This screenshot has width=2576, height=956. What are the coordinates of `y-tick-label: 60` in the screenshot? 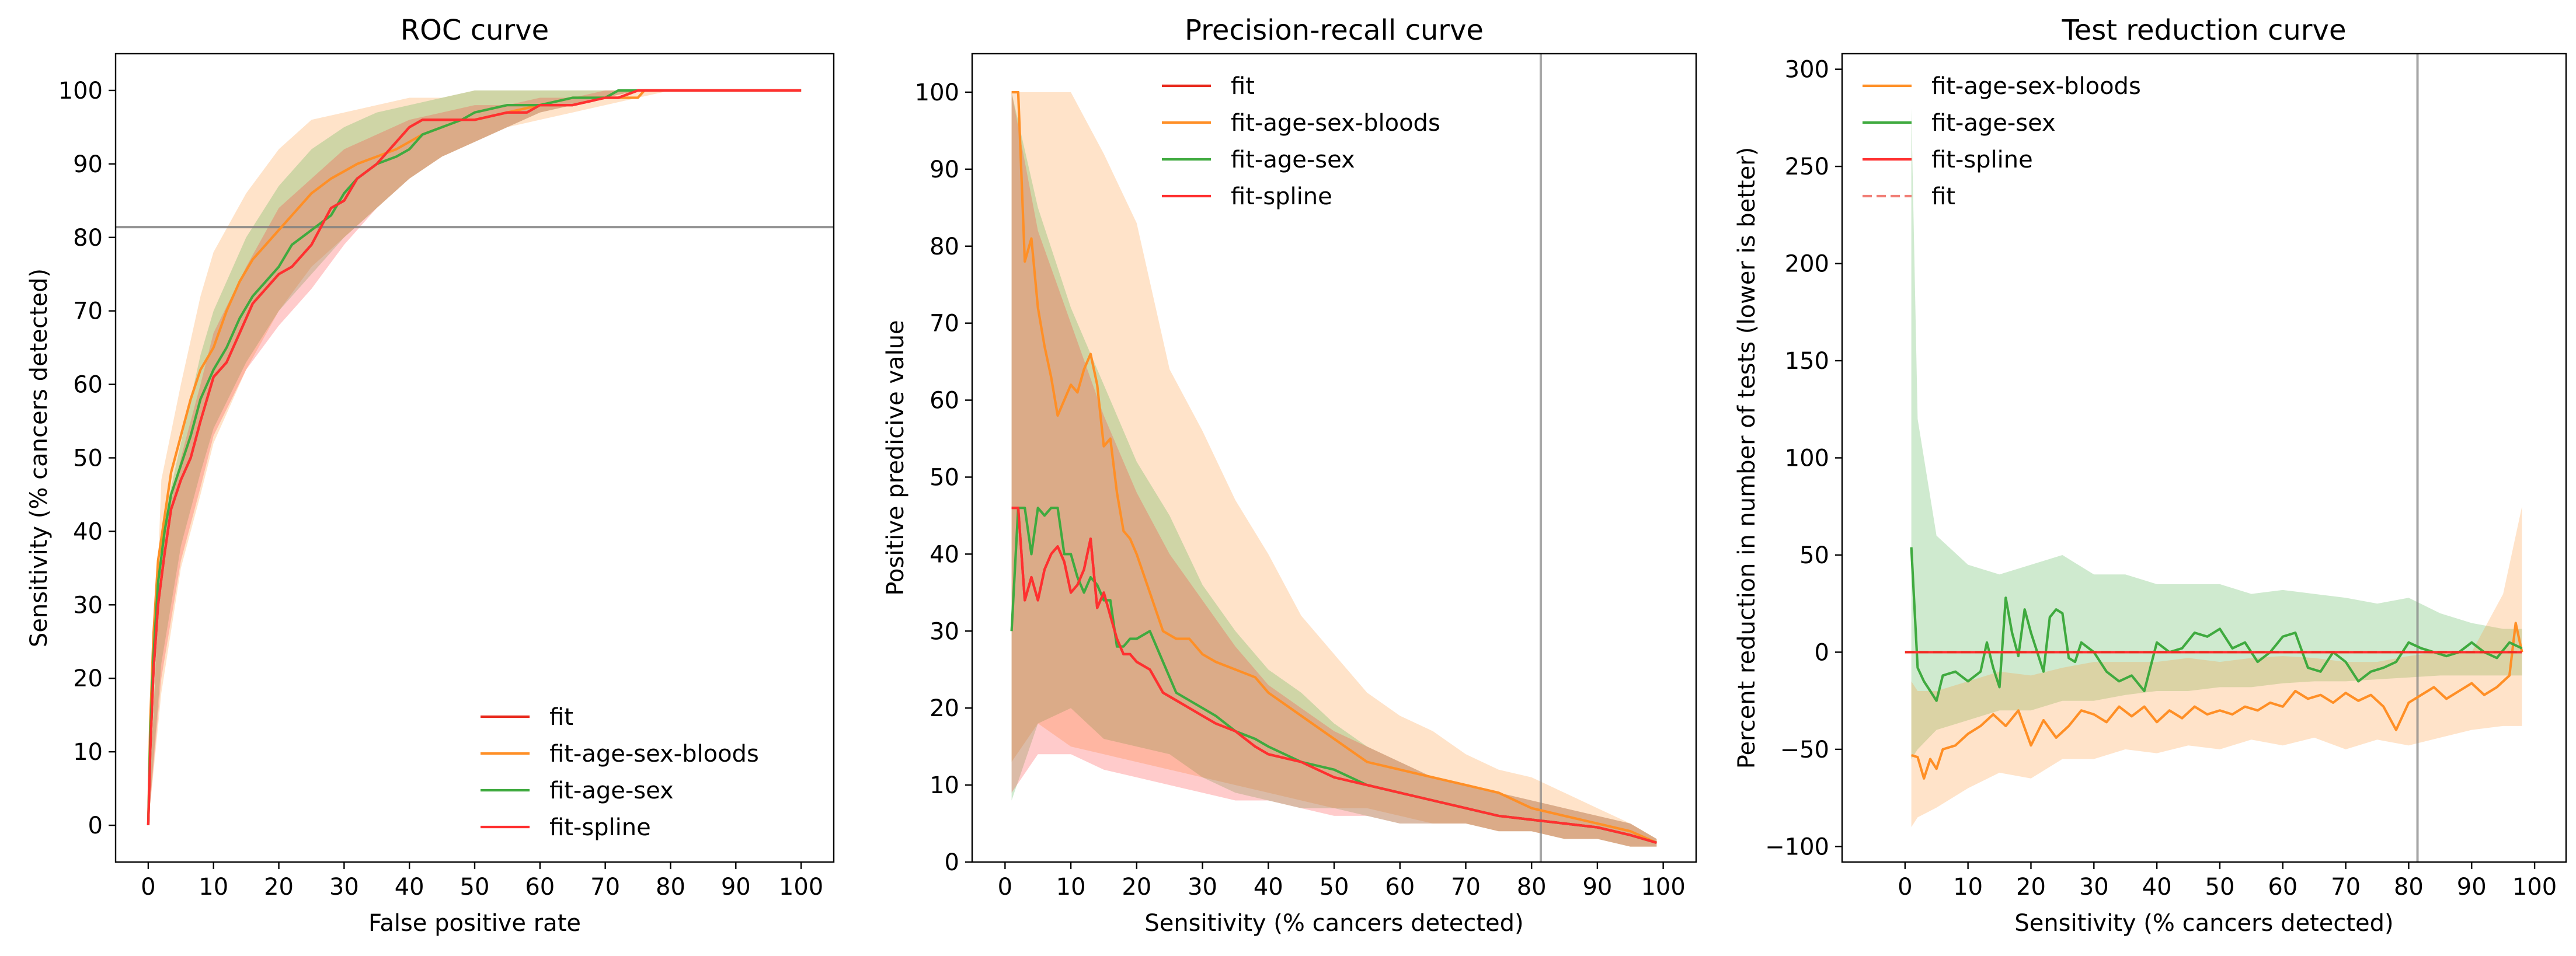 It's located at (88, 385).